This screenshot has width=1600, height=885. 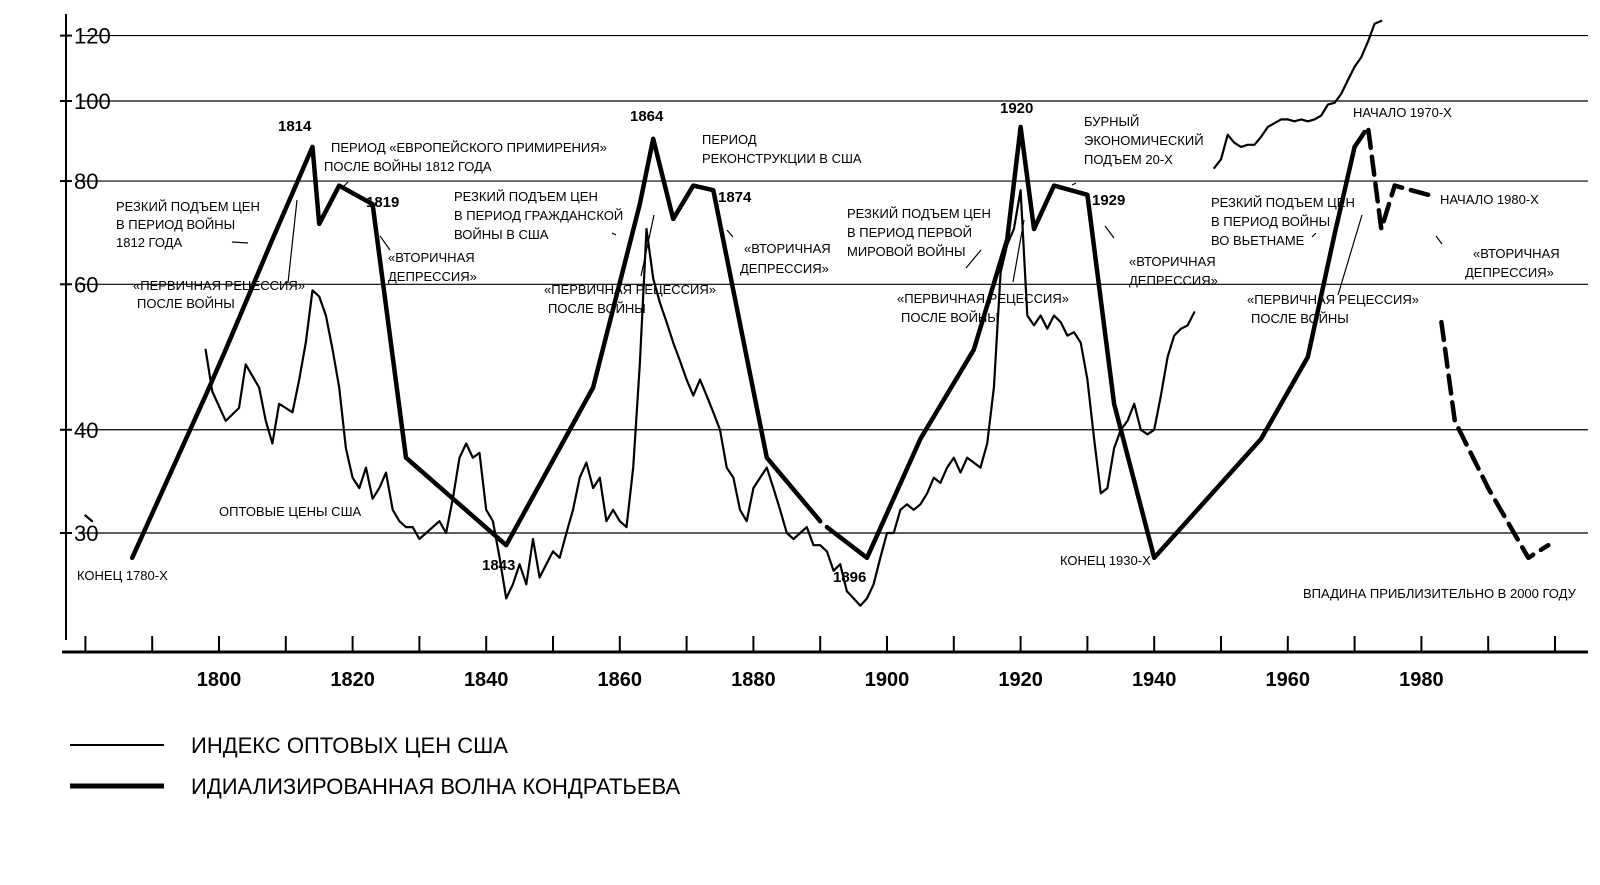 What do you see at coordinates (849, 577) in the screenshot?
I see `label-1896: 1896` at bounding box center [849, 577].